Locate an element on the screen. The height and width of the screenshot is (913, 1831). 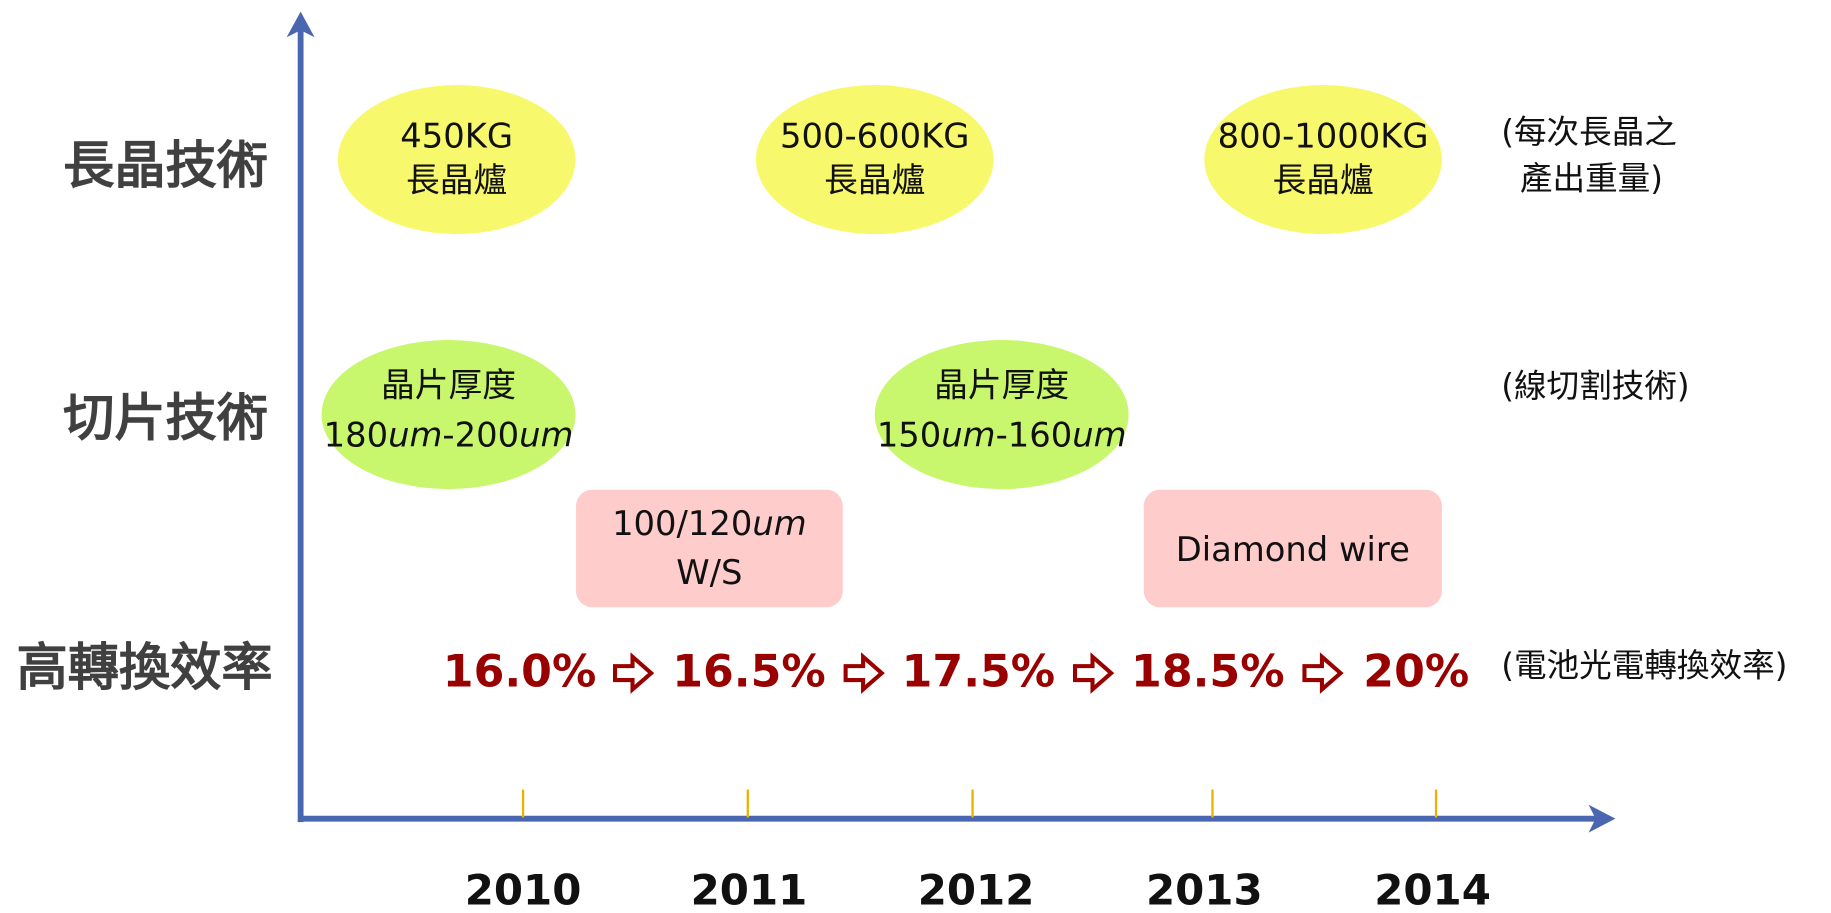
efficiency-value: 18.5% is located at coordinates (1208, 671).